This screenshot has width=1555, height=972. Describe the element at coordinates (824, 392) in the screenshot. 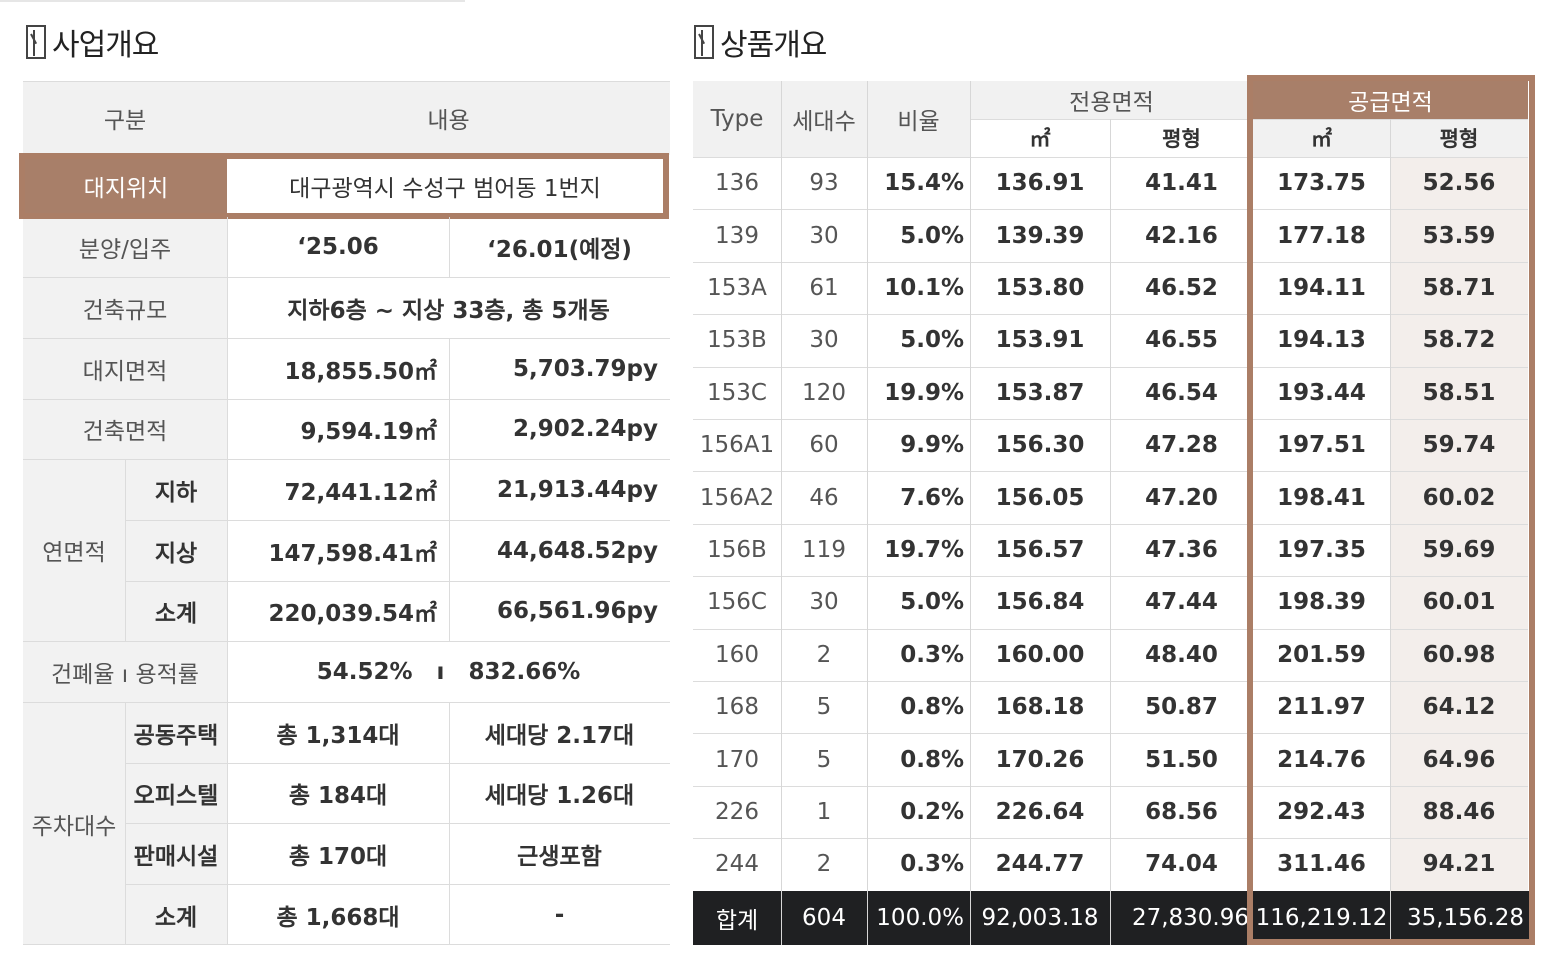

I see `row-units: 120` at that location.